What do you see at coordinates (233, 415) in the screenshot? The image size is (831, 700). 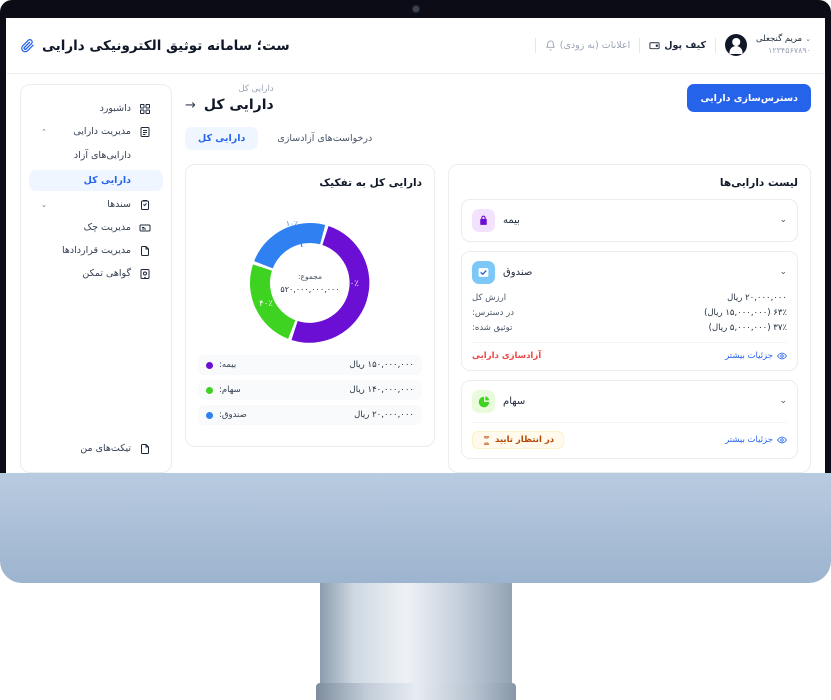 I see `legend-label: صندوق:` at bounding box center [233, 415].